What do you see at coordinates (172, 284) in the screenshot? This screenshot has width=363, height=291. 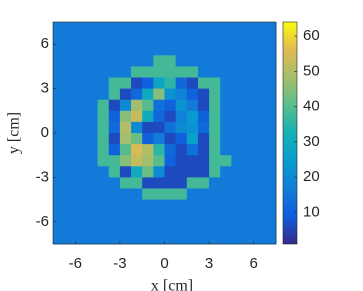 I see `x-label: x [cm]` at bounding box center [172, 284].